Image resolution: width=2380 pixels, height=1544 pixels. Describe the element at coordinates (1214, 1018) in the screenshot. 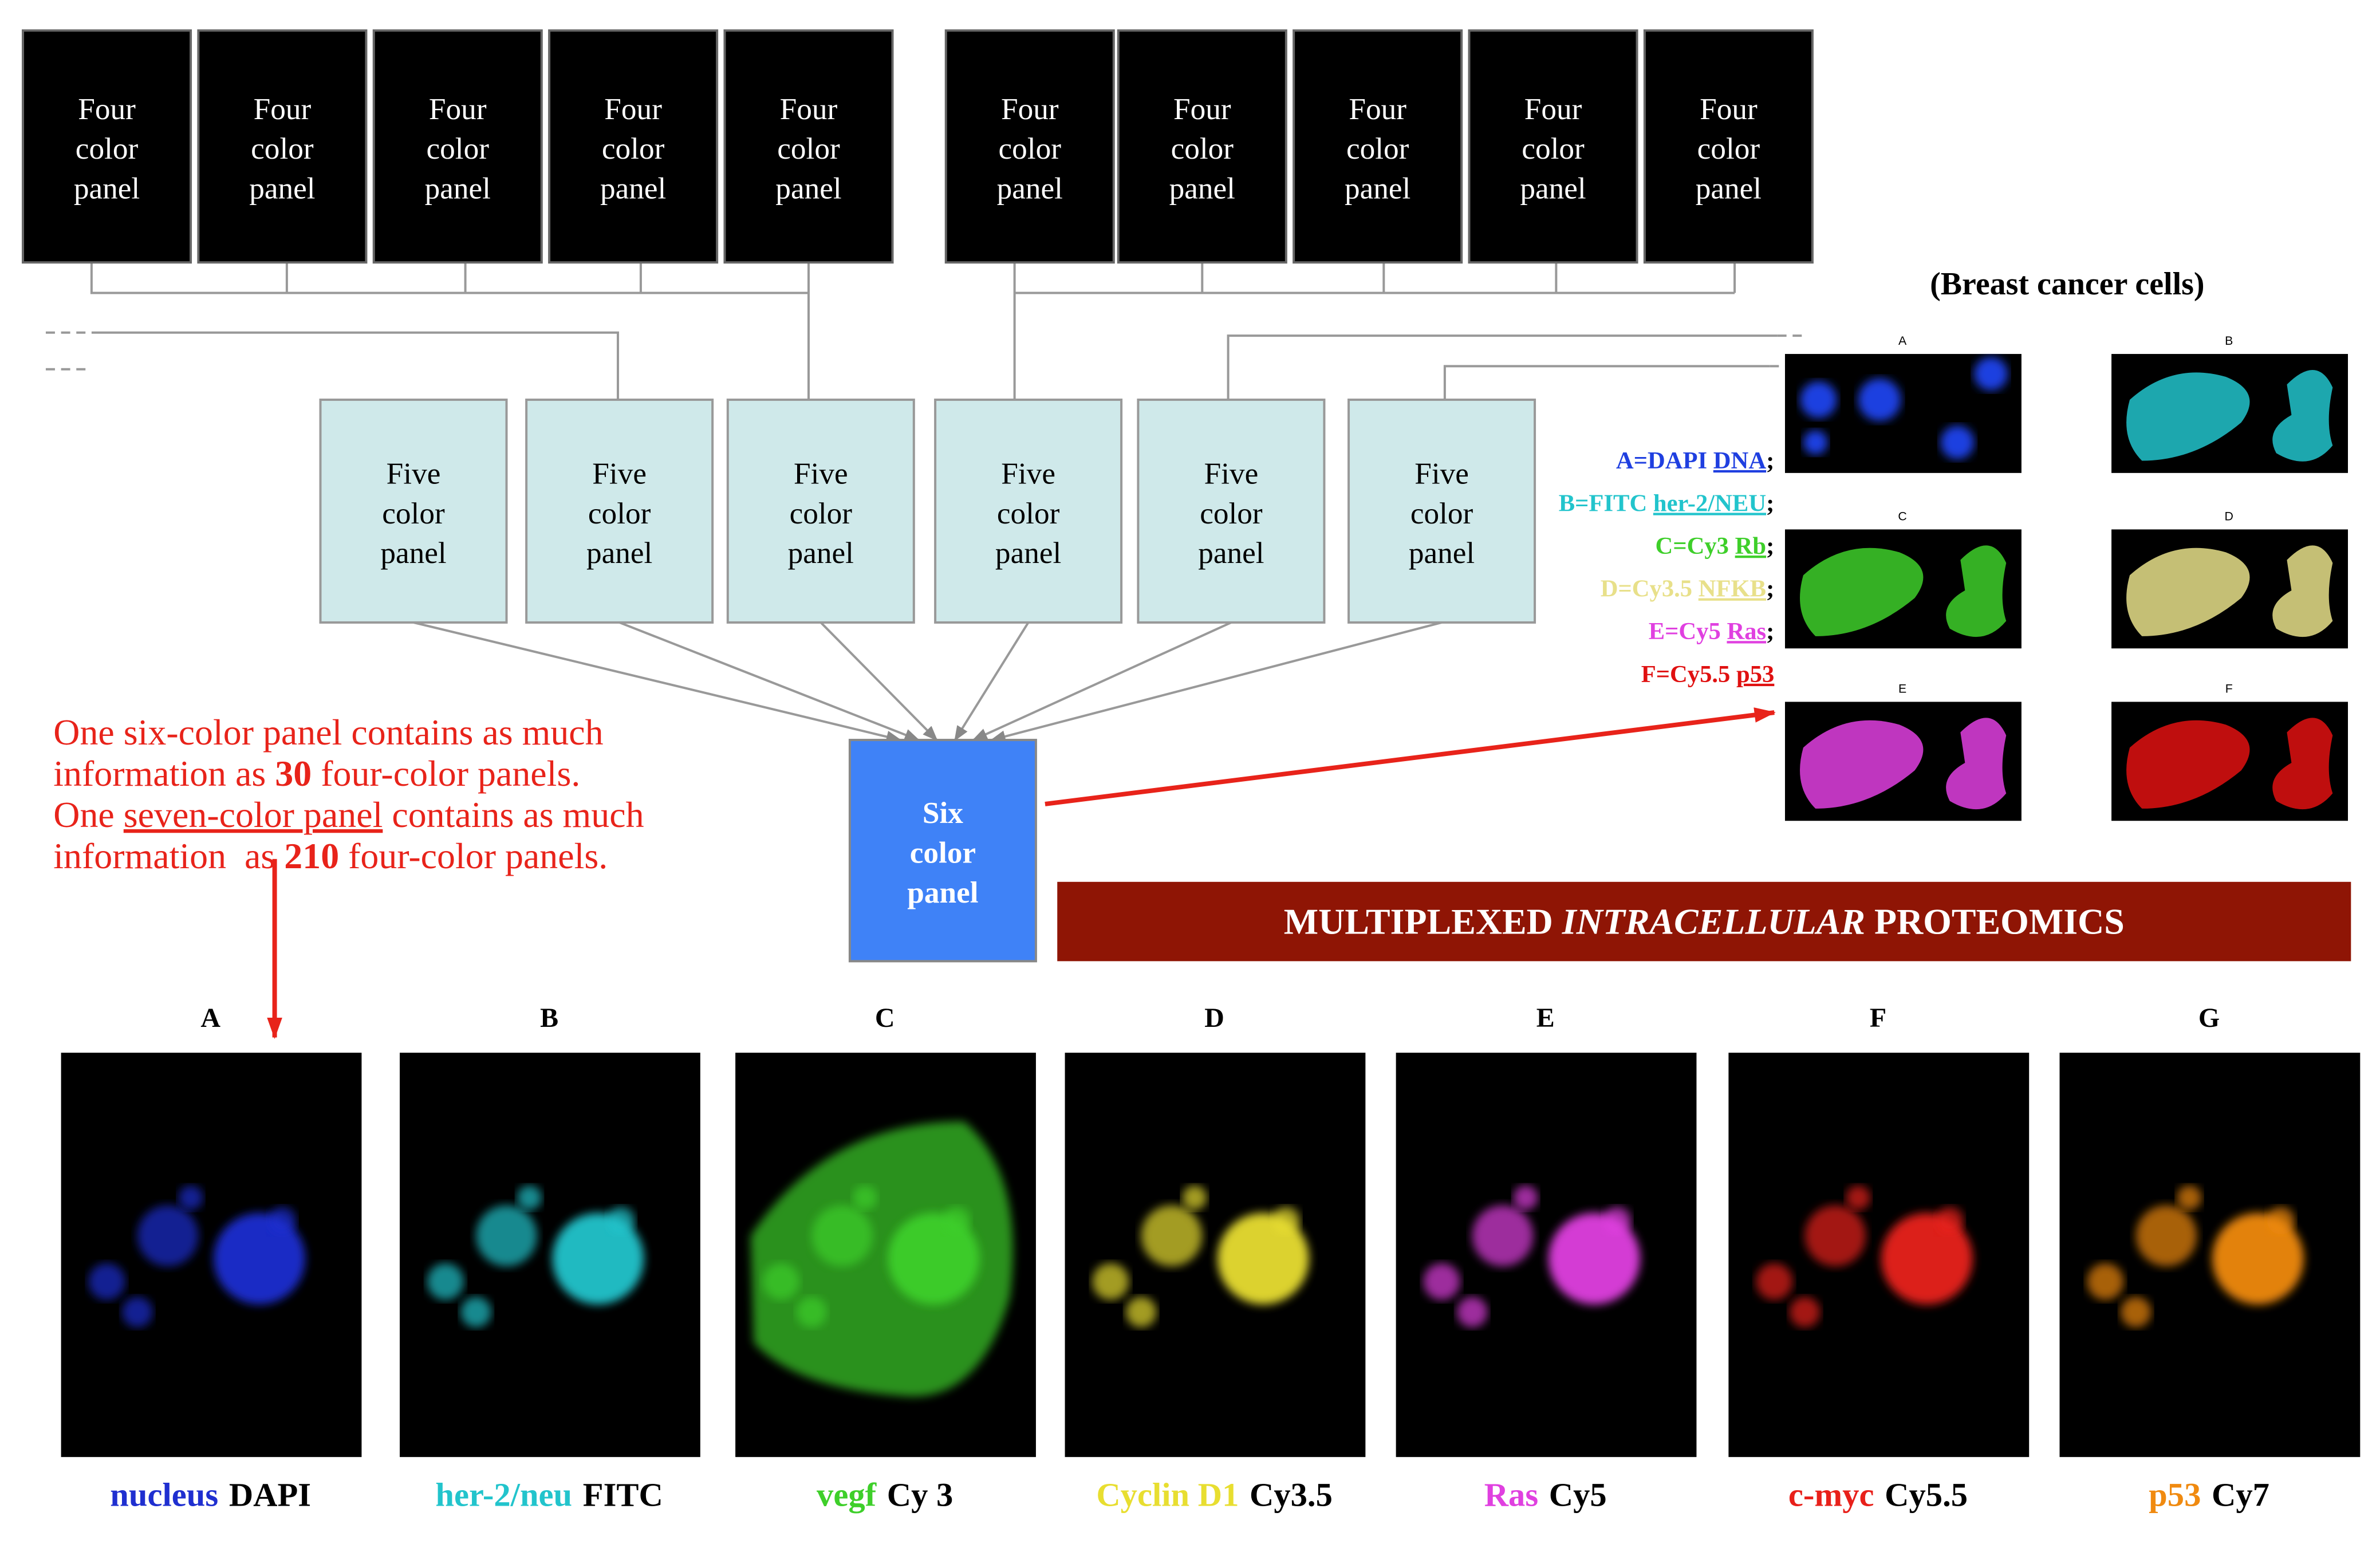

I see `panel-letter: D` at that location.